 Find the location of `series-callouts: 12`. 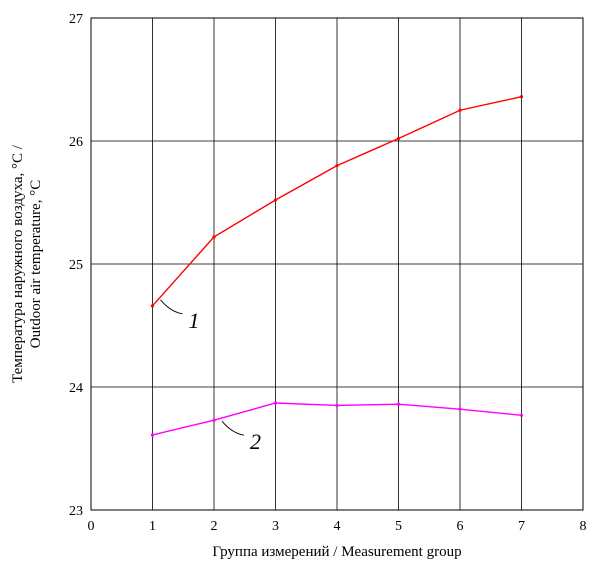

series-callouts: 12 is located at coordinates (210, 376).